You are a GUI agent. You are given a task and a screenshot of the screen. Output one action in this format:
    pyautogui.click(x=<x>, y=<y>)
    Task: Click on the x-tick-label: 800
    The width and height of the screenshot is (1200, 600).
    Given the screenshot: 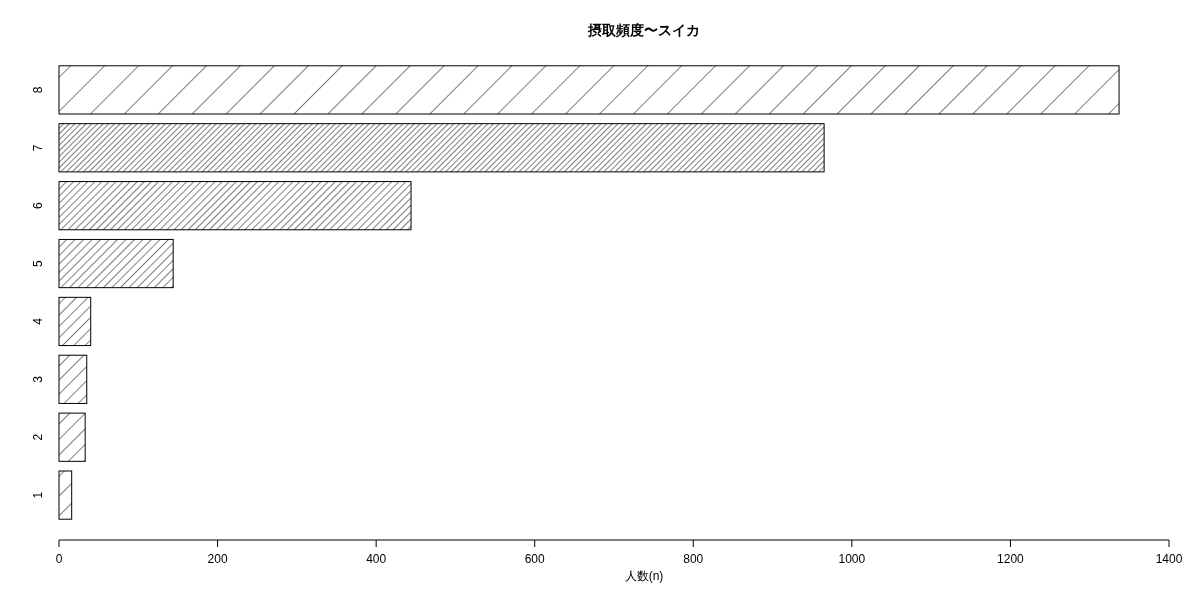 What is the action you would take?
    pyautogui.click(x=693, y=559)
    